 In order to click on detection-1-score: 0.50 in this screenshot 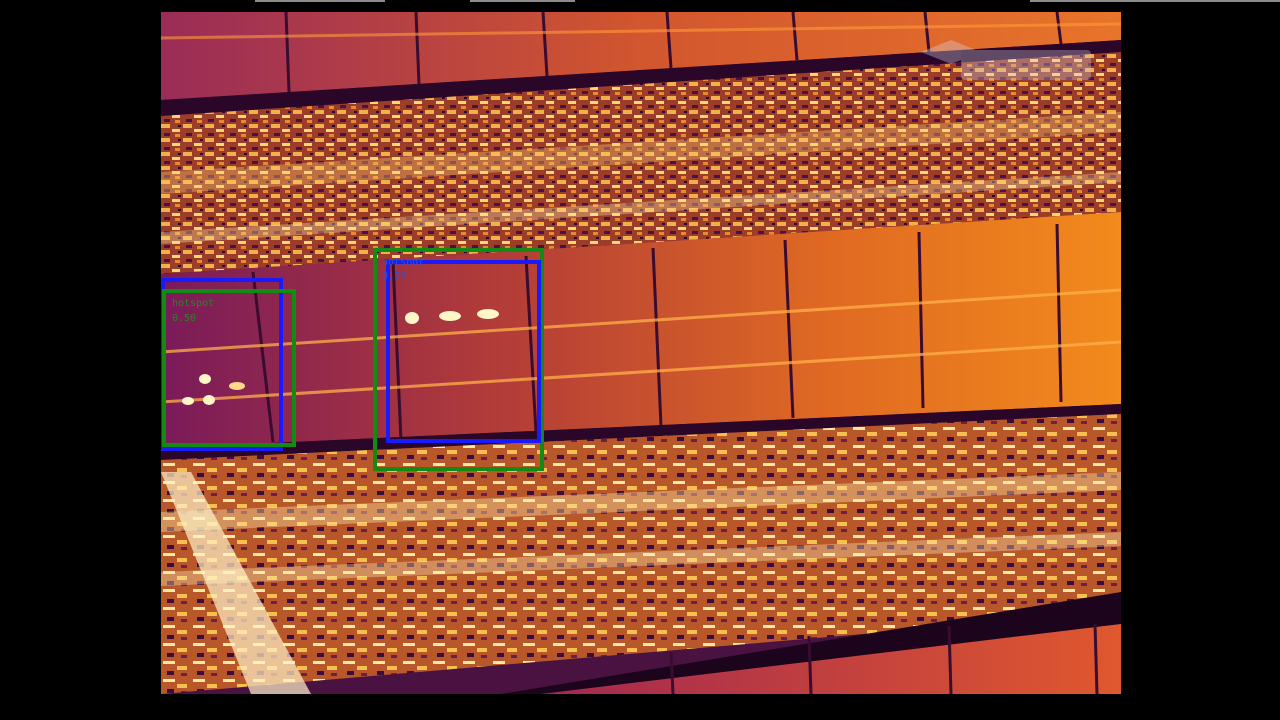, I will do `click(184, 319)`.